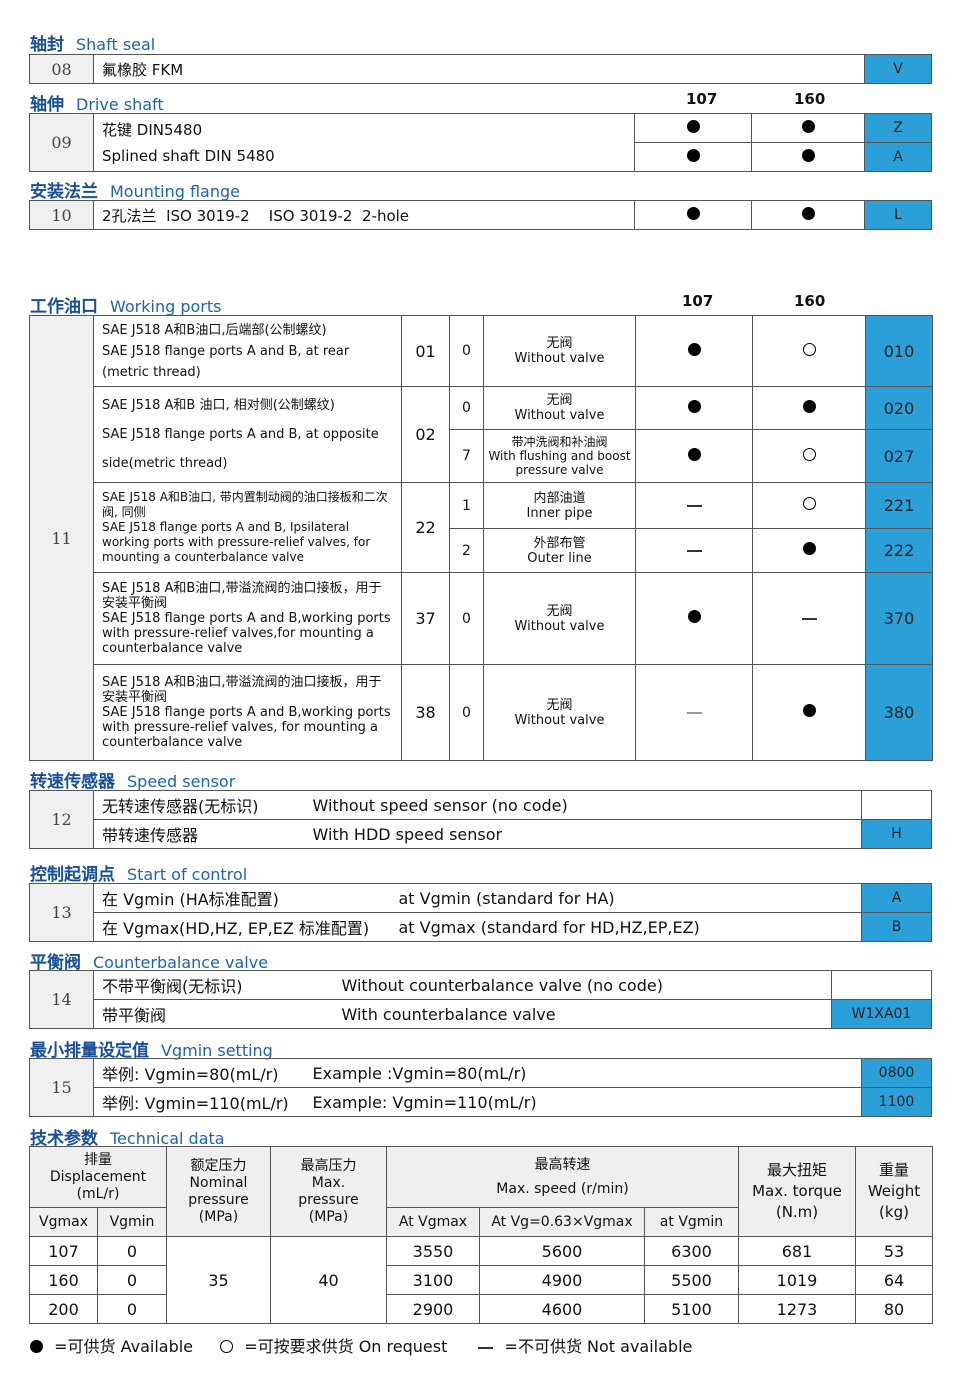 This screenshot has height=1377, width=960. I want to click on section-title-start-of-control: 控制起调点 Start of control, so click(139, 875).